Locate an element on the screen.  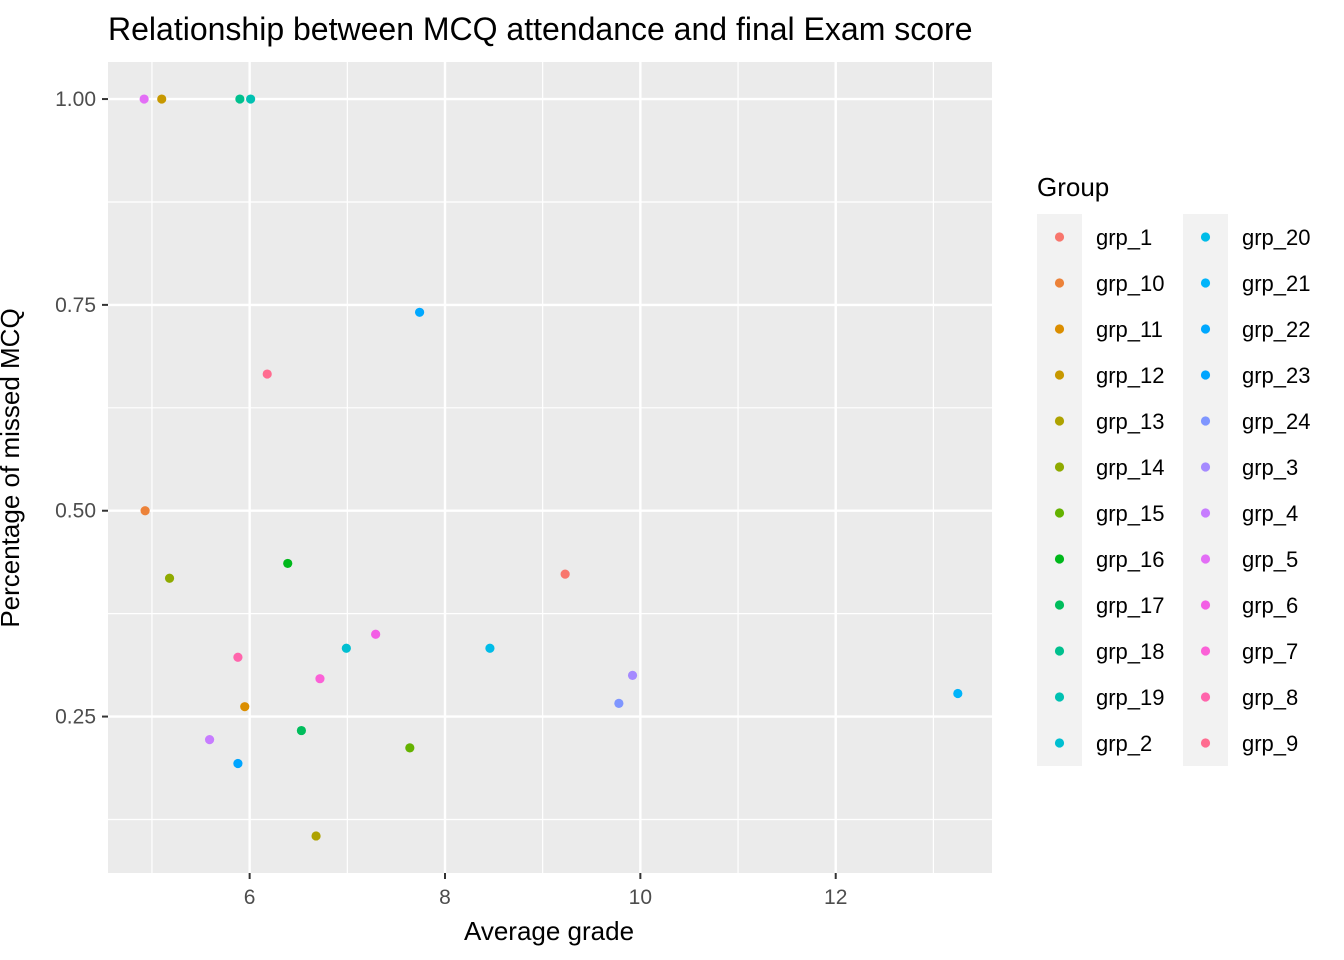
x-axis-title: Average grade is located at coordinates (549, 931).